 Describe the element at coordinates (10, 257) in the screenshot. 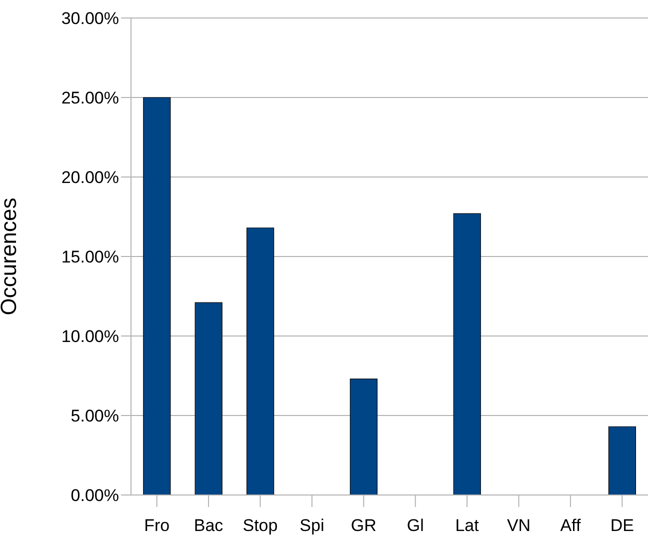

I see `y-axis-title: Occurences` at that location.